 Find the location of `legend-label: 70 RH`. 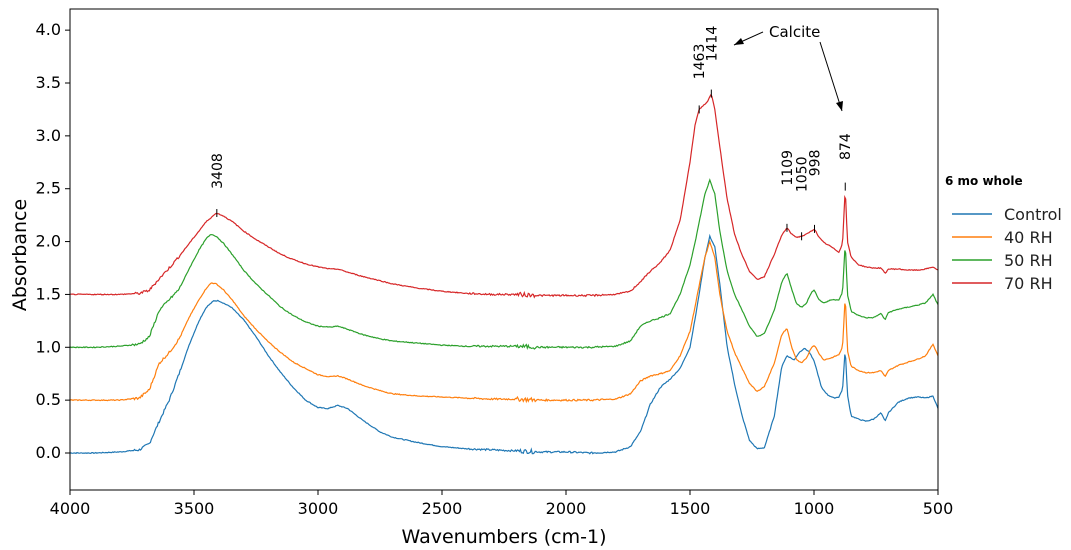

legend-label: 70 RH is located at coordinates (1028, 283).